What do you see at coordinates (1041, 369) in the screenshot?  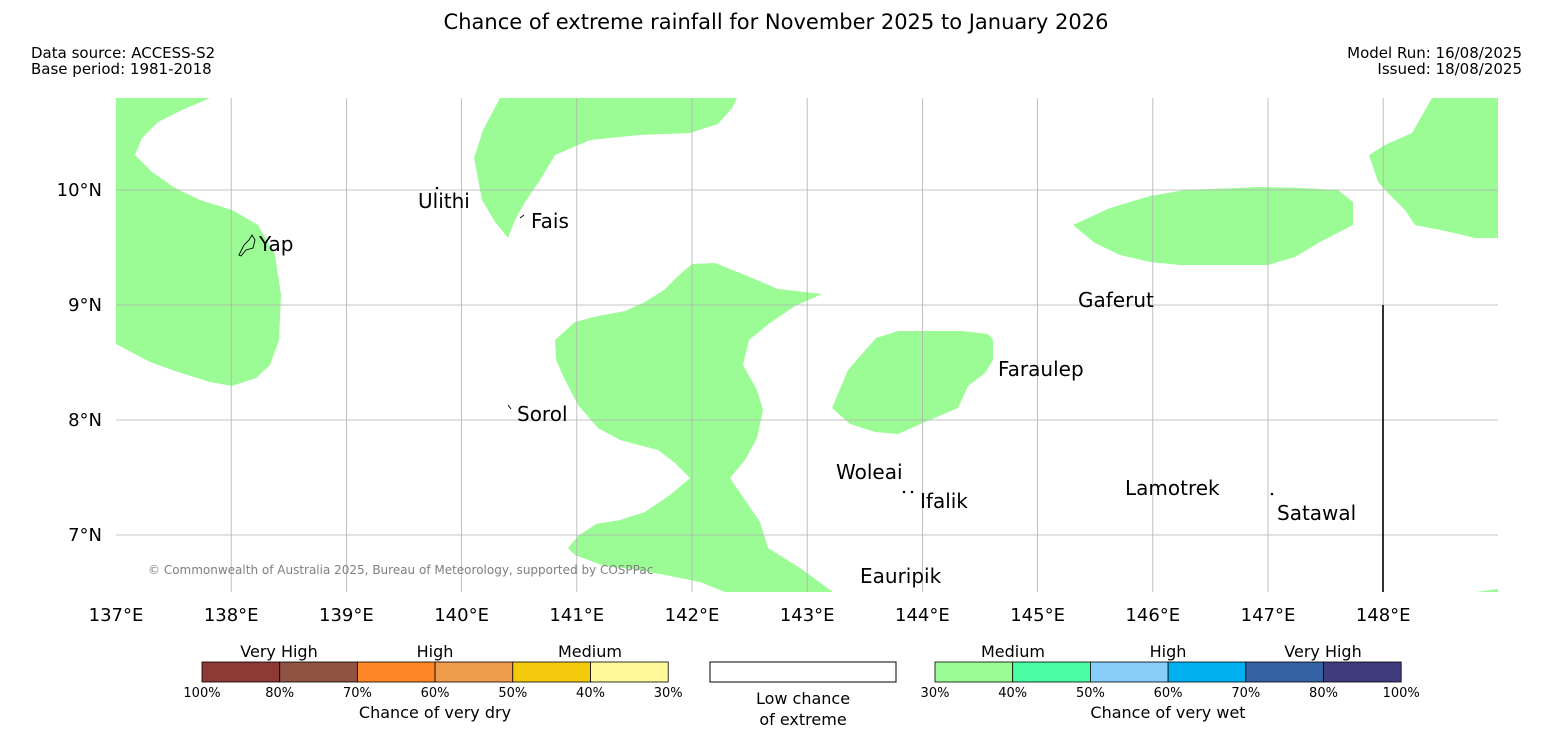 I see `label-faraulep: Faraulep` at bounding box center [1041, 369].